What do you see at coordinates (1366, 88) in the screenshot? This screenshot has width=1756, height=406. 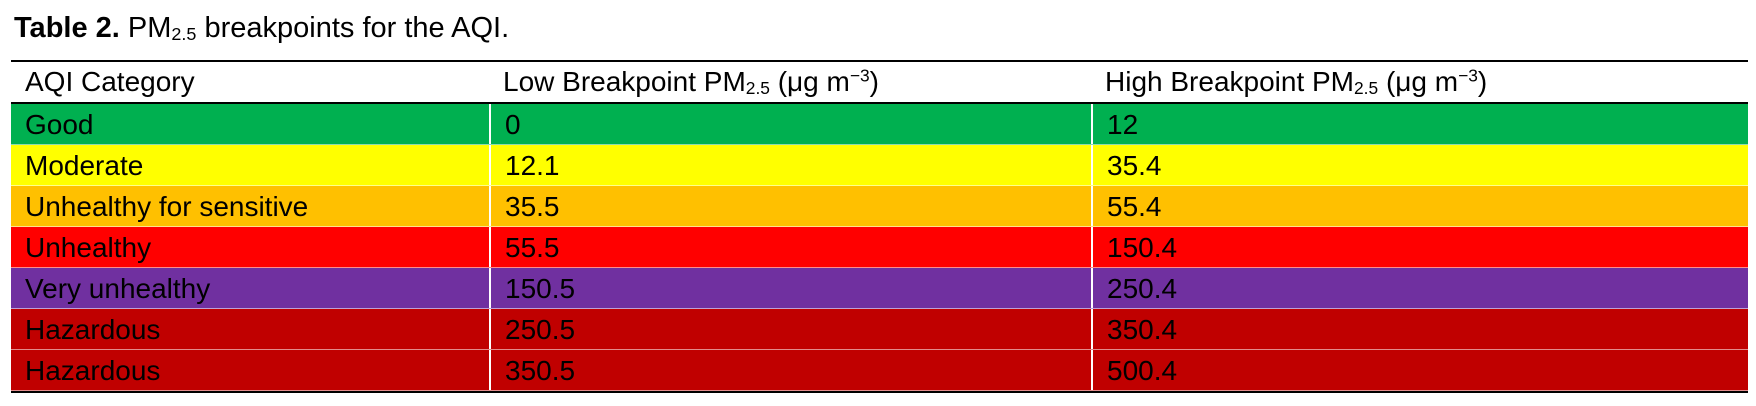 I see `header-high-sub: 2.5` at bounding box center [1366, 88].